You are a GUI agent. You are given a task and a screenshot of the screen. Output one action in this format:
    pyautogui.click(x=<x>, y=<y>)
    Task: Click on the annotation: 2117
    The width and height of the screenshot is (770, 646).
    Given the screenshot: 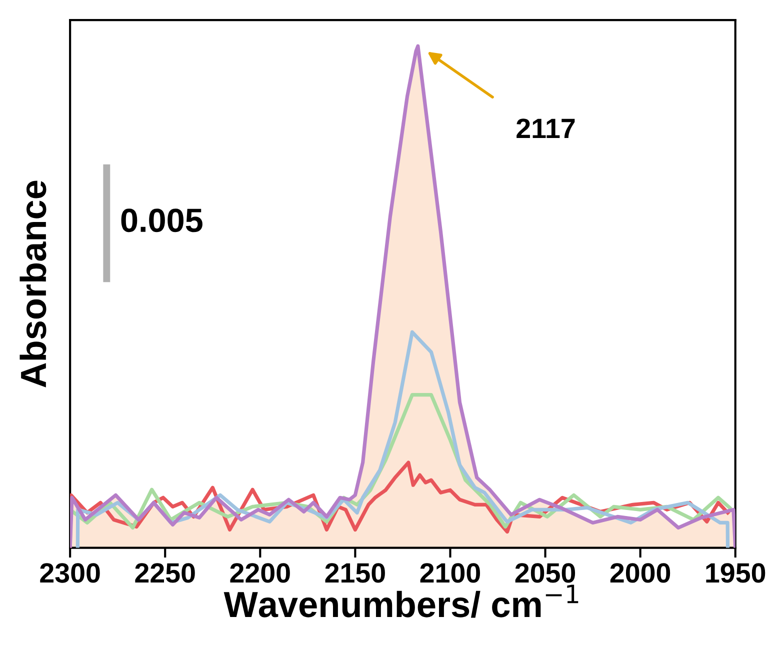 What is the action you would take?
    pyautogui.click(x=545, y=128)
    